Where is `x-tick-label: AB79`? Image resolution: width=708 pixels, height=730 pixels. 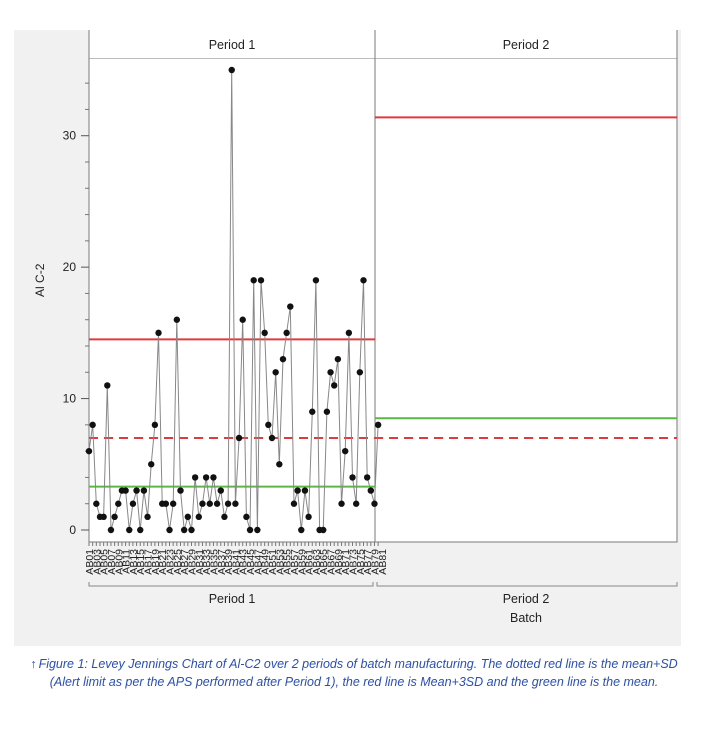
x-tick-label: AB79 is located at coordinates (375, 562).